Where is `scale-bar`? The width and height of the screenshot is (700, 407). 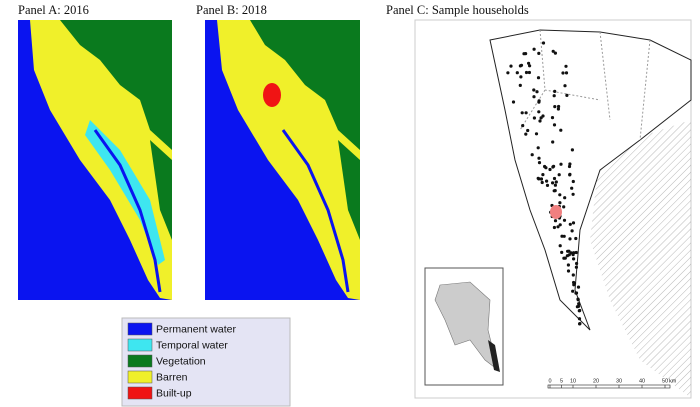 scale-bar is located at coordinates (609, 386).